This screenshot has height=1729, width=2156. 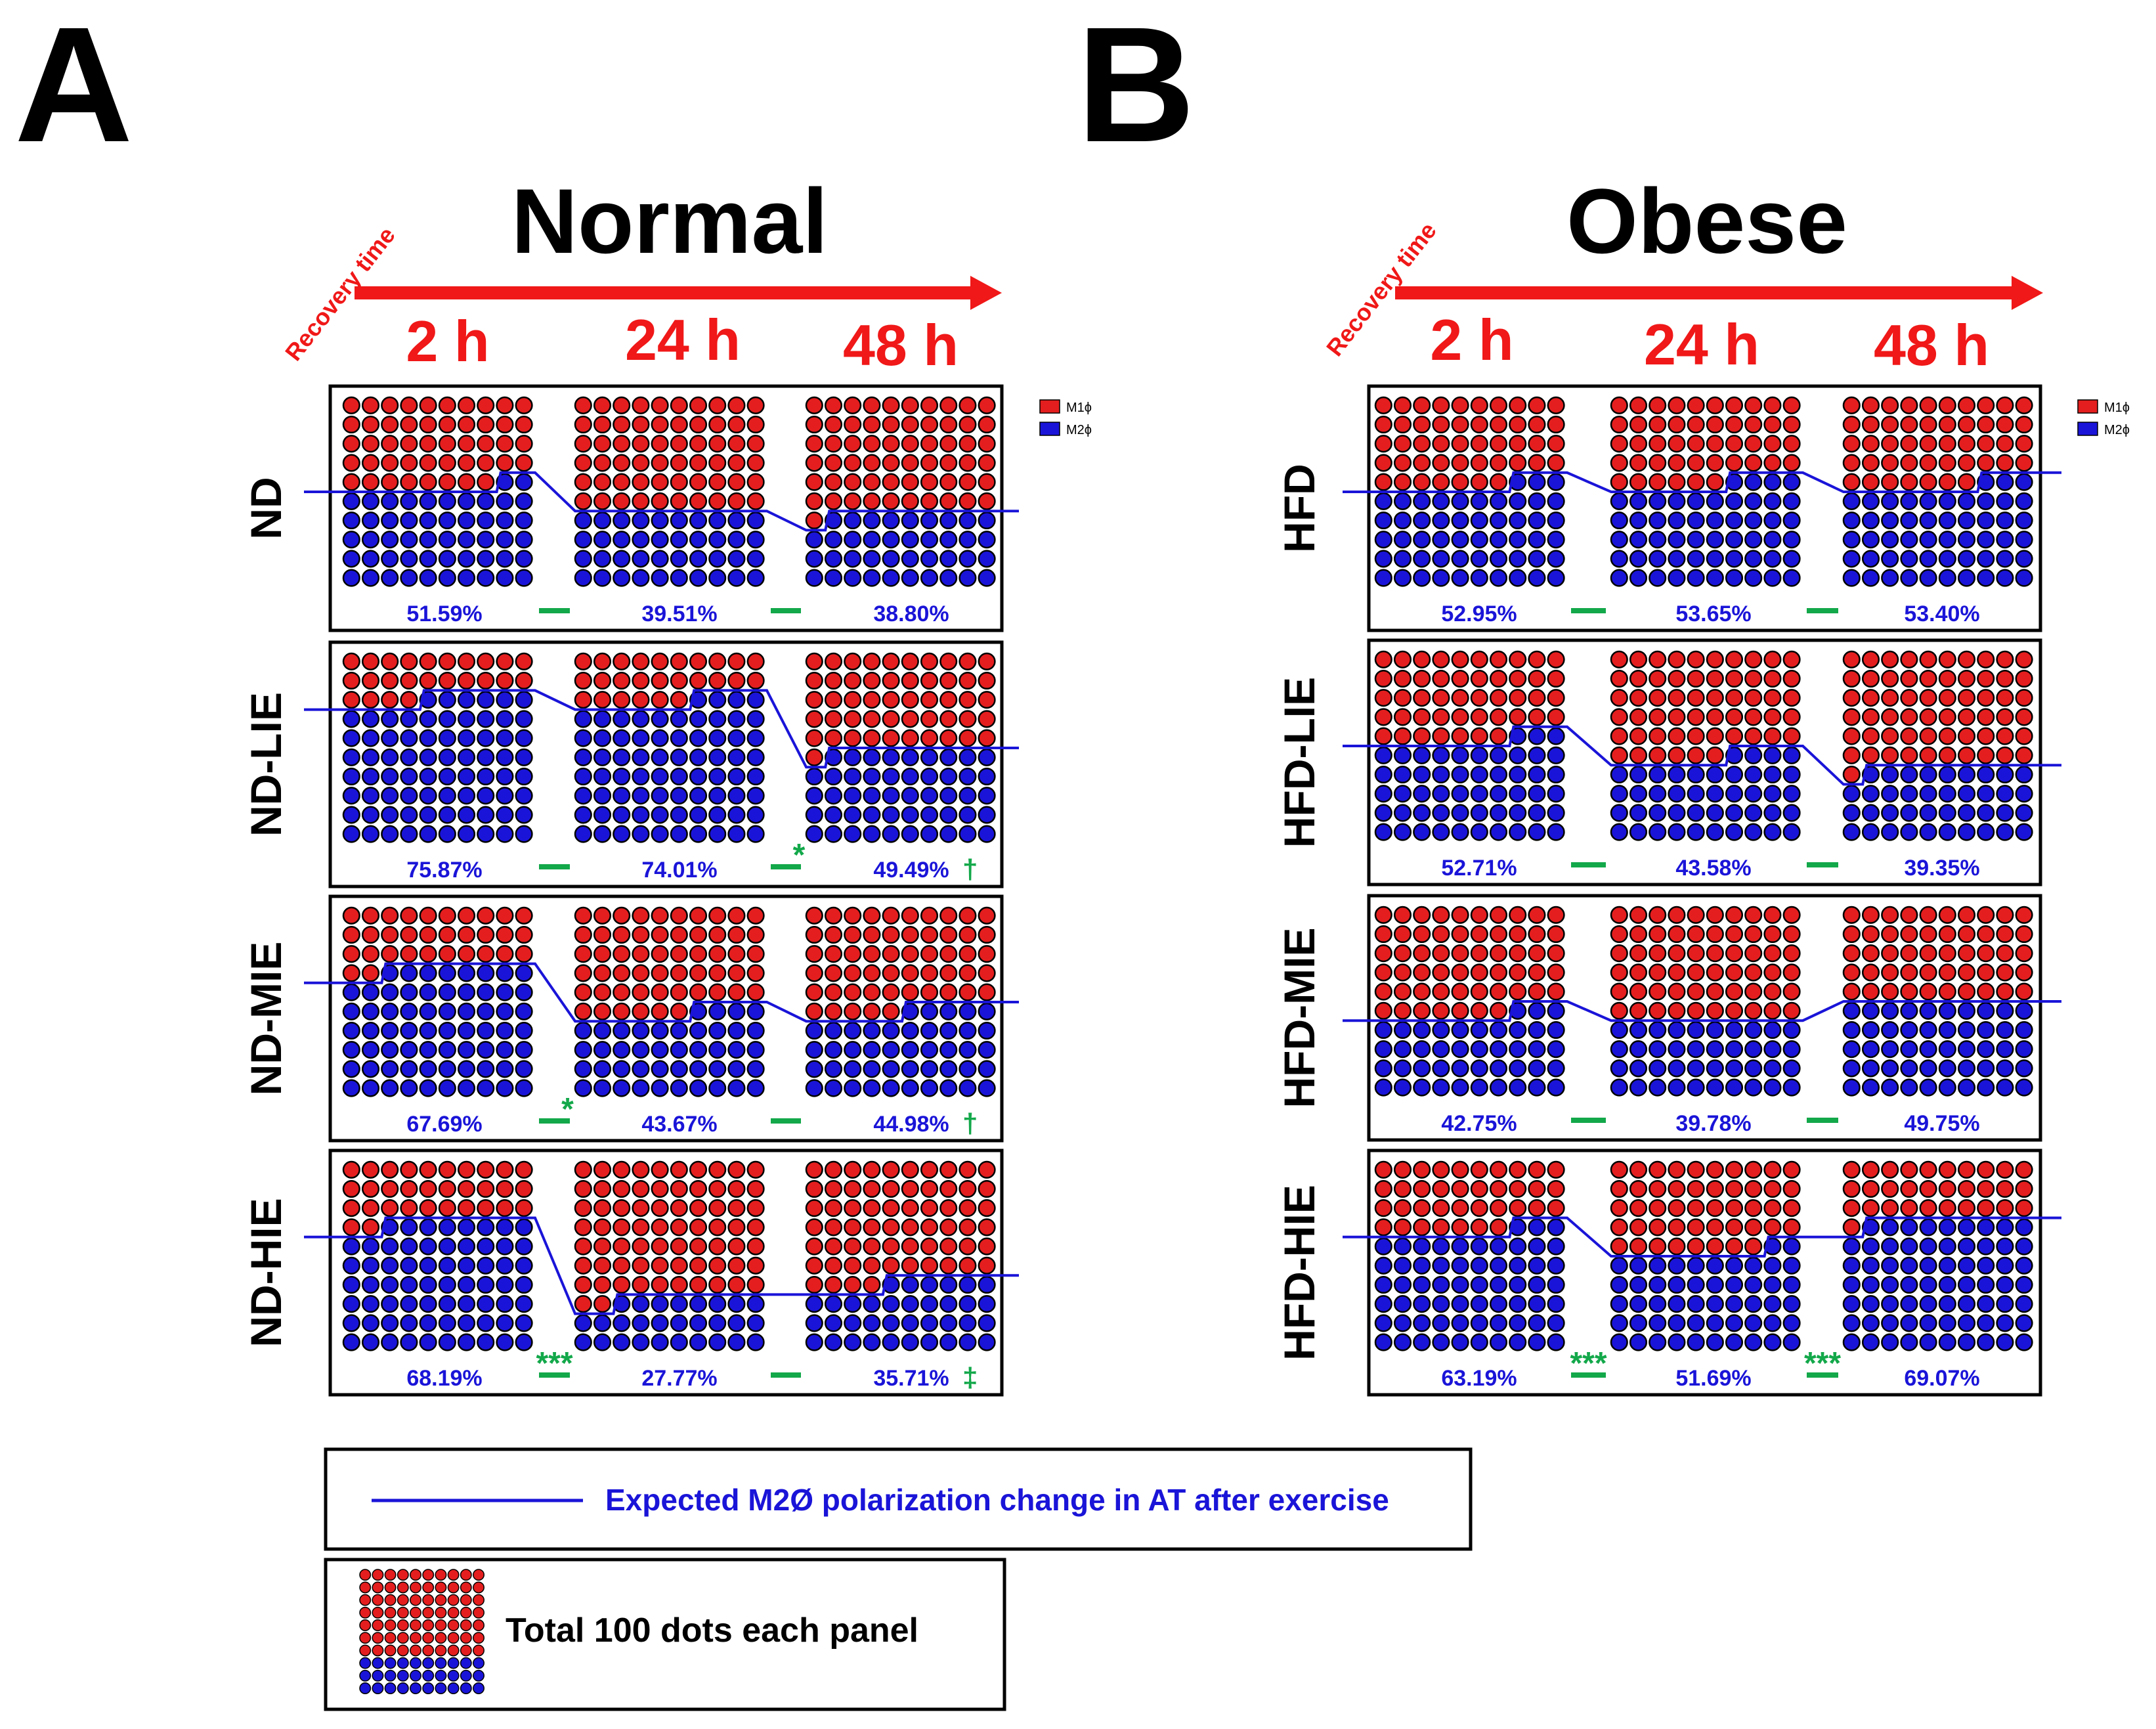 What do you see at coordinates (1471, 340) in the screenshot?
I see `time-label: 2 h` at bounding box center [1471, 340].